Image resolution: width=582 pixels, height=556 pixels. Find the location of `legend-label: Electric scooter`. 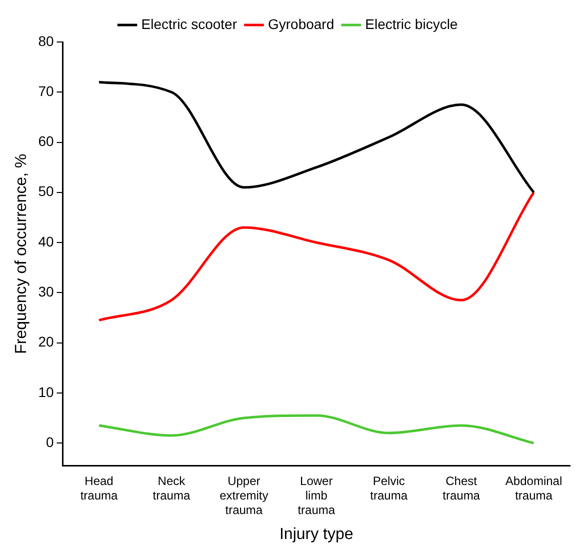

legend-label: Electric scooter is located at coordinates (189, 24).